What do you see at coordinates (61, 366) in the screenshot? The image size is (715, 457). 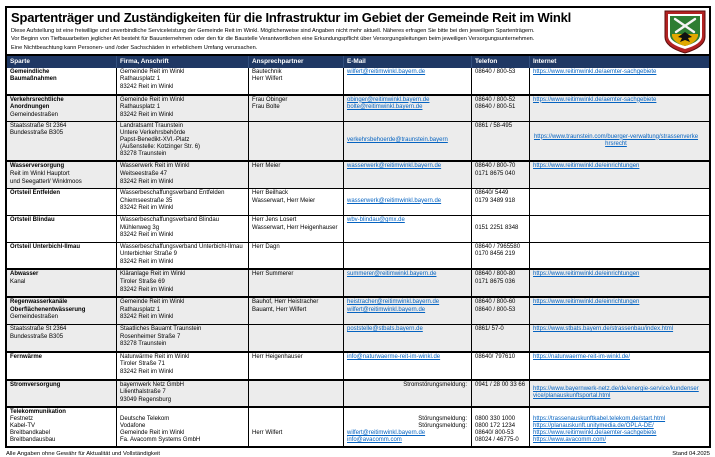 I see `cell-sparte: Fernwärme` at bounding box center [61, 366].